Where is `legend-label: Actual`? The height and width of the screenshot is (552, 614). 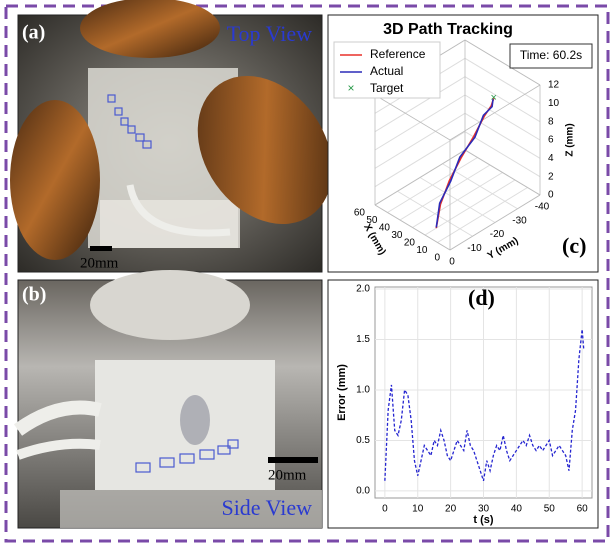
legend-label: Actual is located at coordinates (386, 71).